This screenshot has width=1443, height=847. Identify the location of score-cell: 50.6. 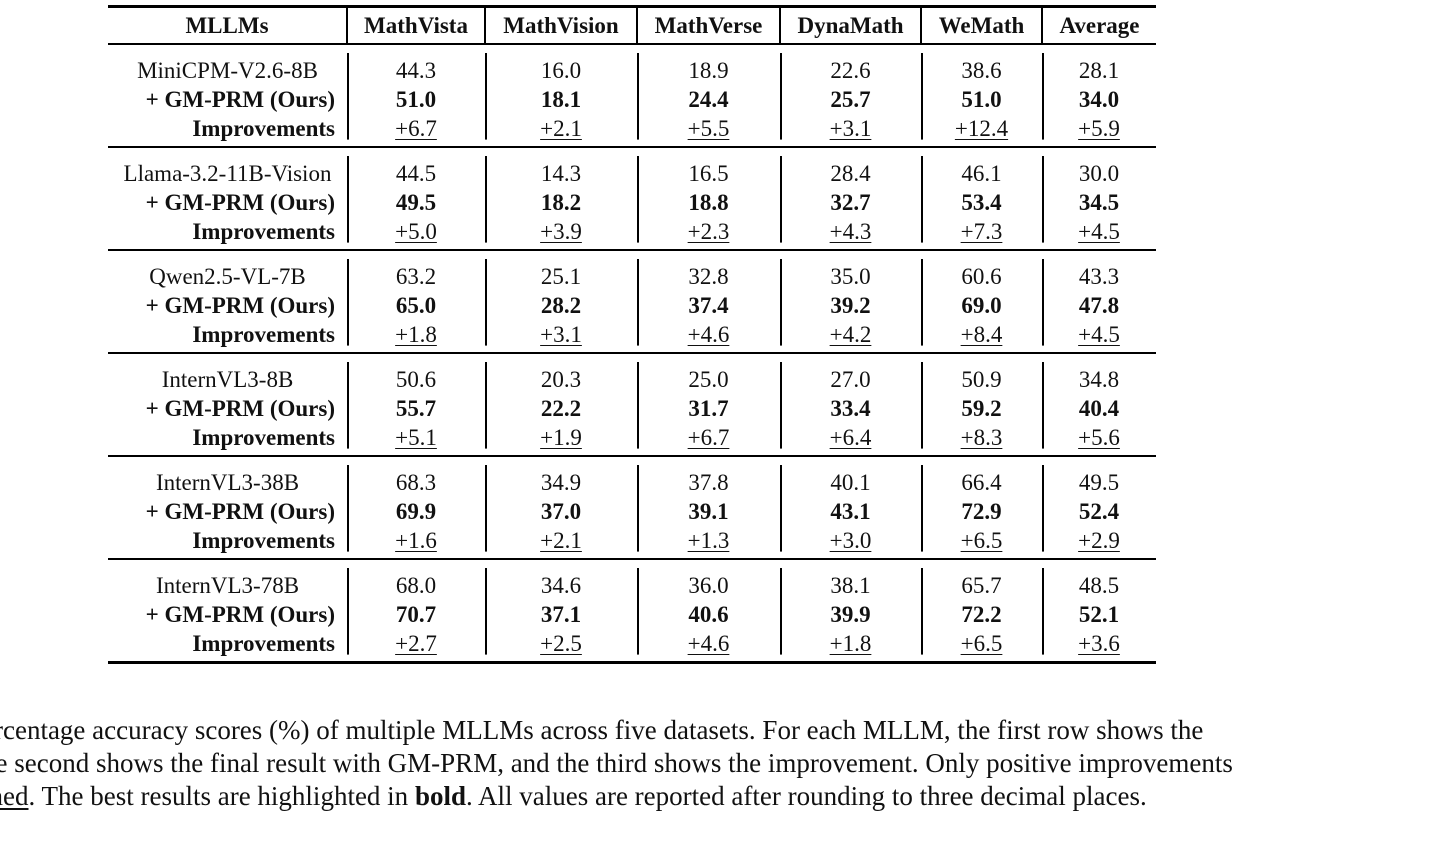
(416, 373).